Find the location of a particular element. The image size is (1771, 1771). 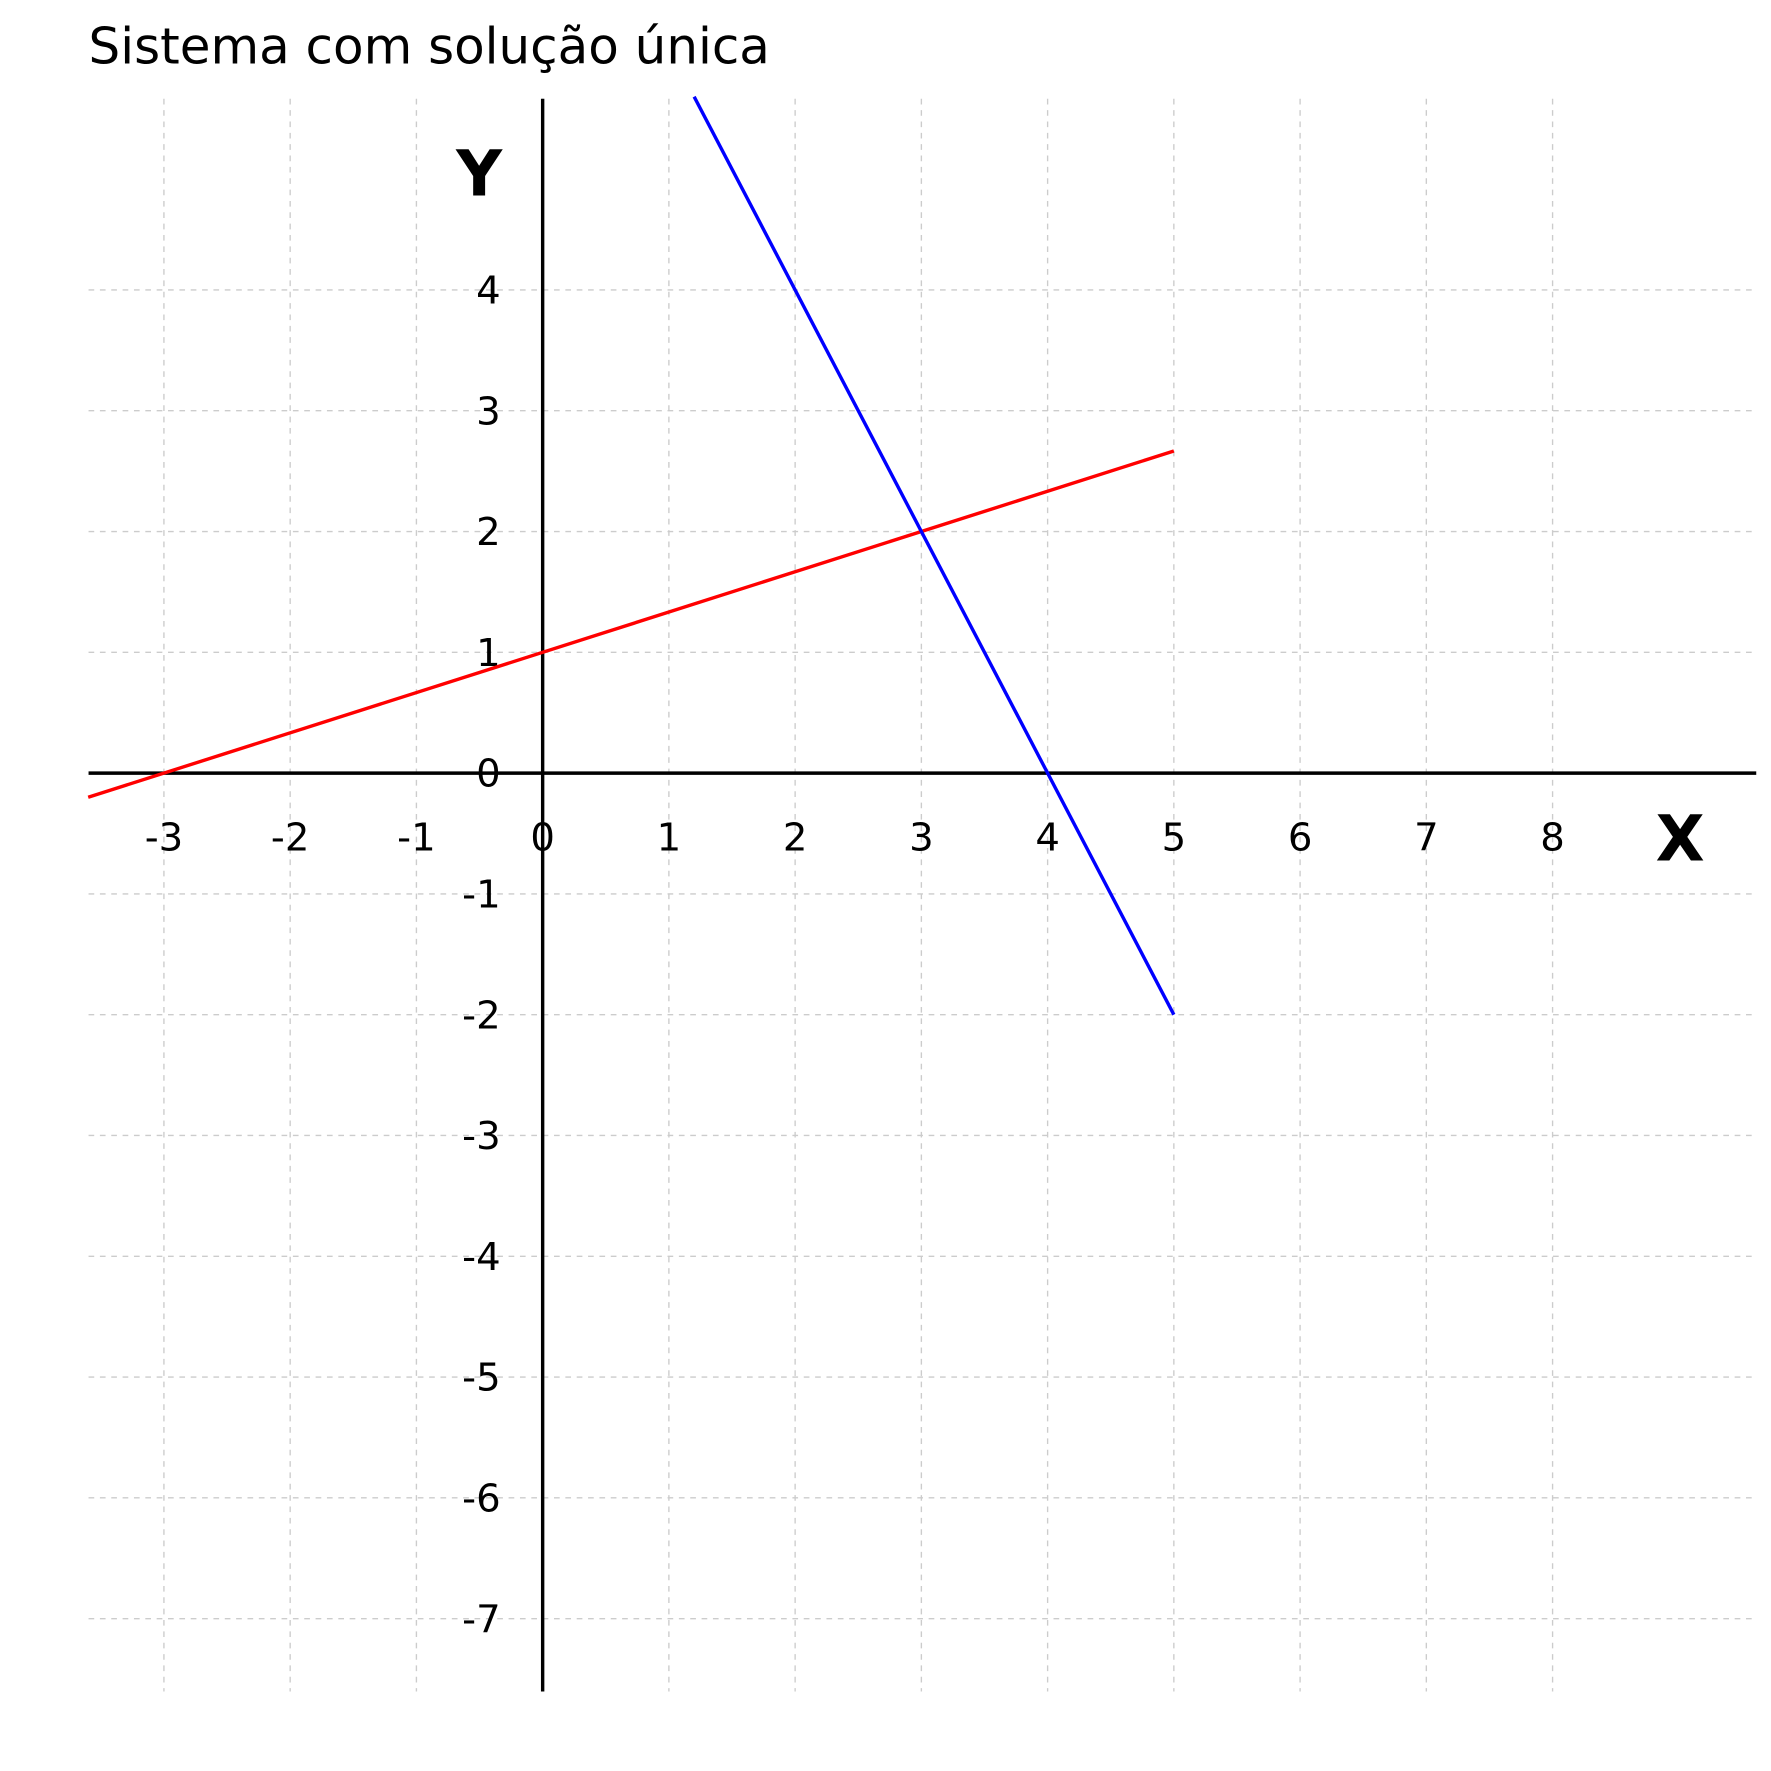

x-tick-label: 2 is located at coordinates (795, 837).